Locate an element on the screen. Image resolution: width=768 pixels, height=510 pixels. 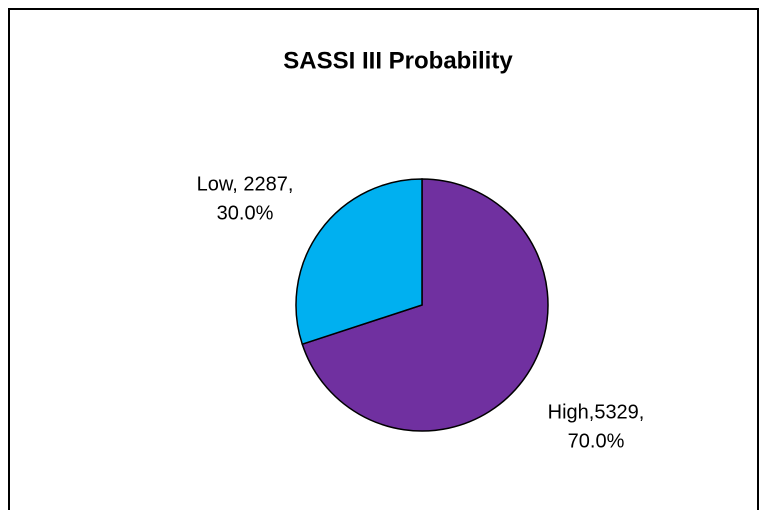
pie-slice is located at coordinates (359, 262).